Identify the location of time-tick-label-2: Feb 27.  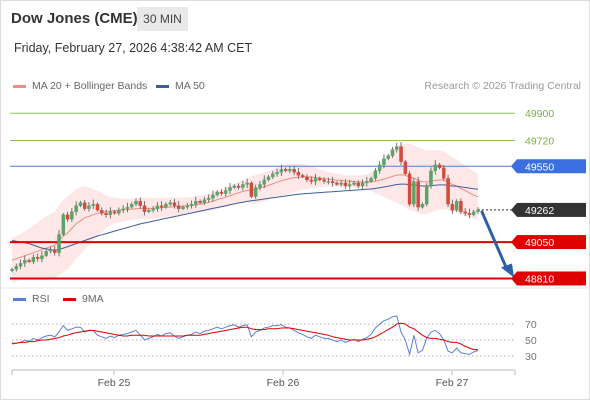
(452, 383).